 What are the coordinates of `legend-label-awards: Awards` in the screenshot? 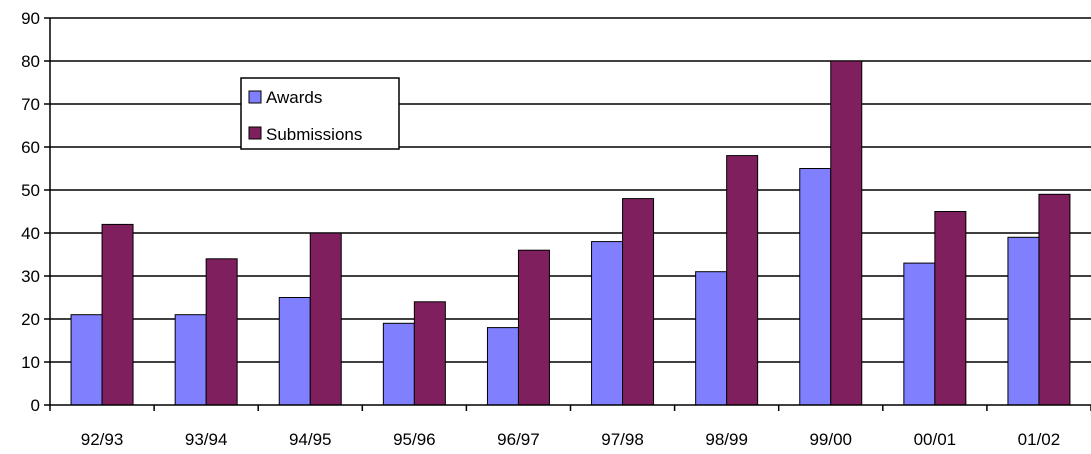 It's located at (294, 97).